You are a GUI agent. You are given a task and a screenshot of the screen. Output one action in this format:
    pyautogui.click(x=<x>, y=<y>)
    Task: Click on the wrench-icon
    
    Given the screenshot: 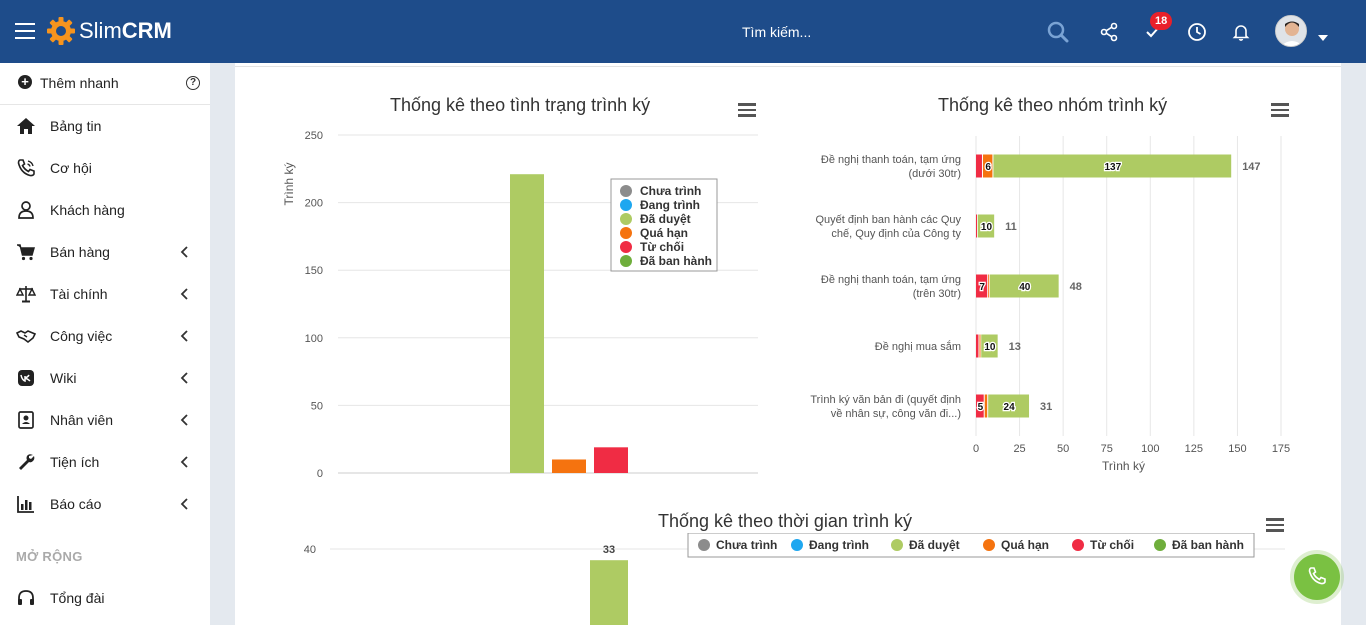 What is the action you would take?
    pyautogui.click(x=27, y=462)
    